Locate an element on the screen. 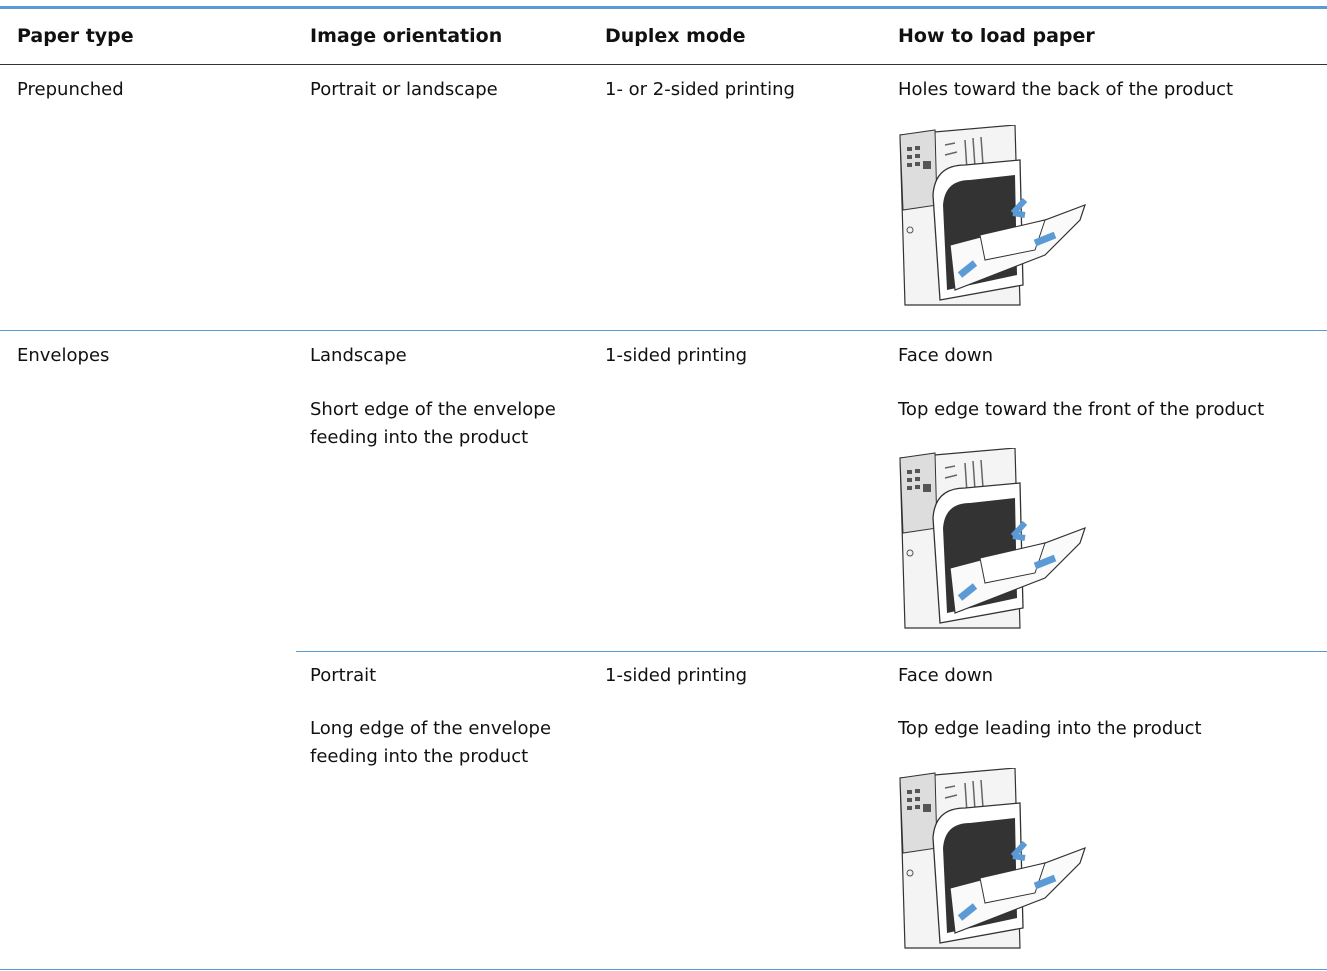  table-top-rule is located at coordinates (663, 7).